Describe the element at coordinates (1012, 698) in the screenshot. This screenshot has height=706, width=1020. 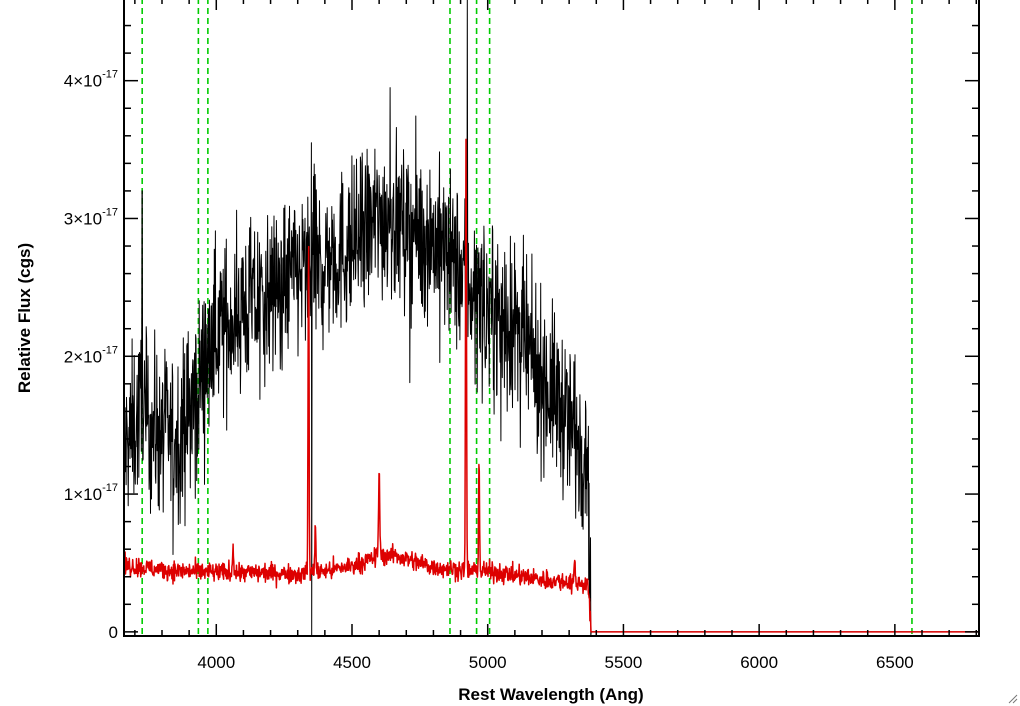
I see `resize-grip-icon` at that location.